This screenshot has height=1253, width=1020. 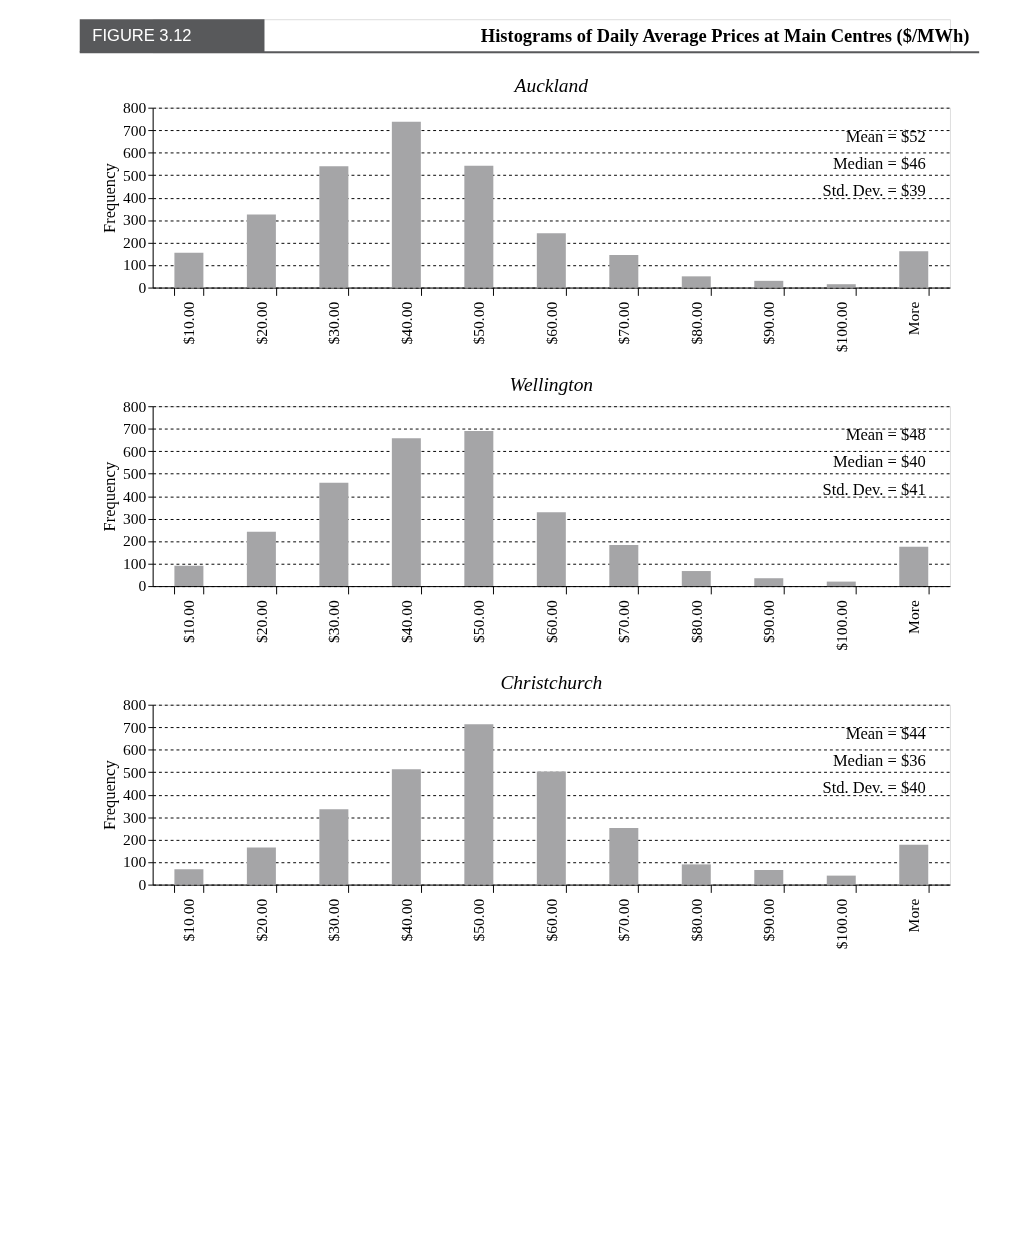 I want to click on chart-title: Christchurch, so click(x=551, y=683).